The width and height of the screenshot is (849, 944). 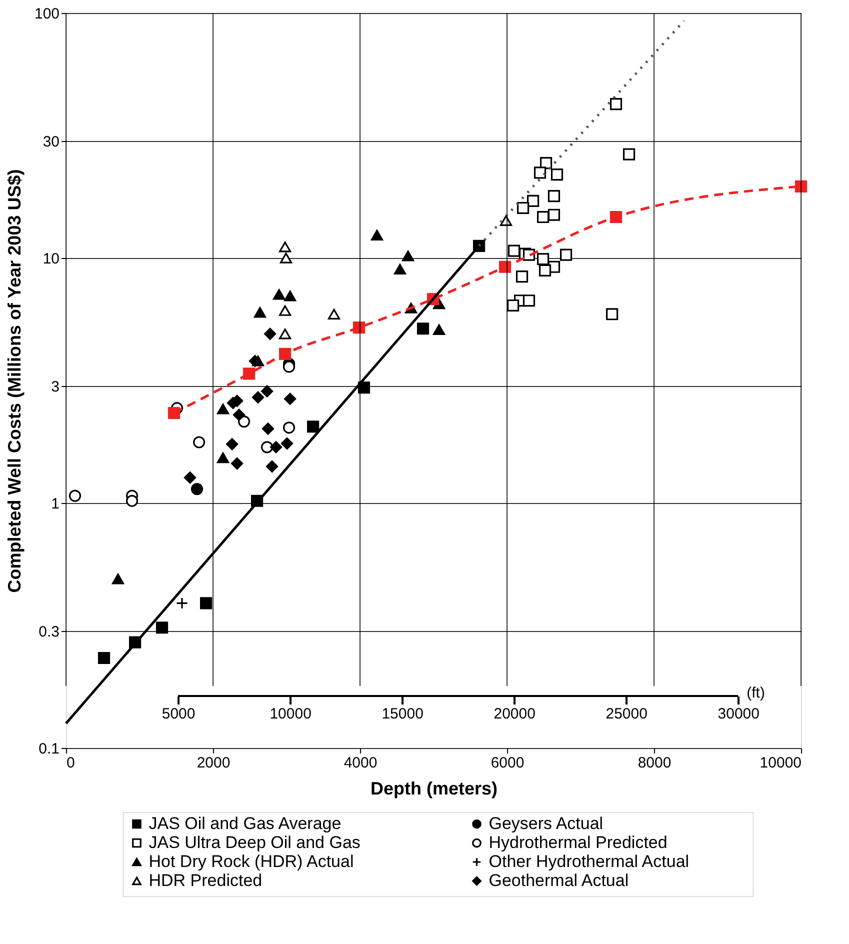 I want to click on legend-label: Geothermal Actual, so click(x=558, y=880).